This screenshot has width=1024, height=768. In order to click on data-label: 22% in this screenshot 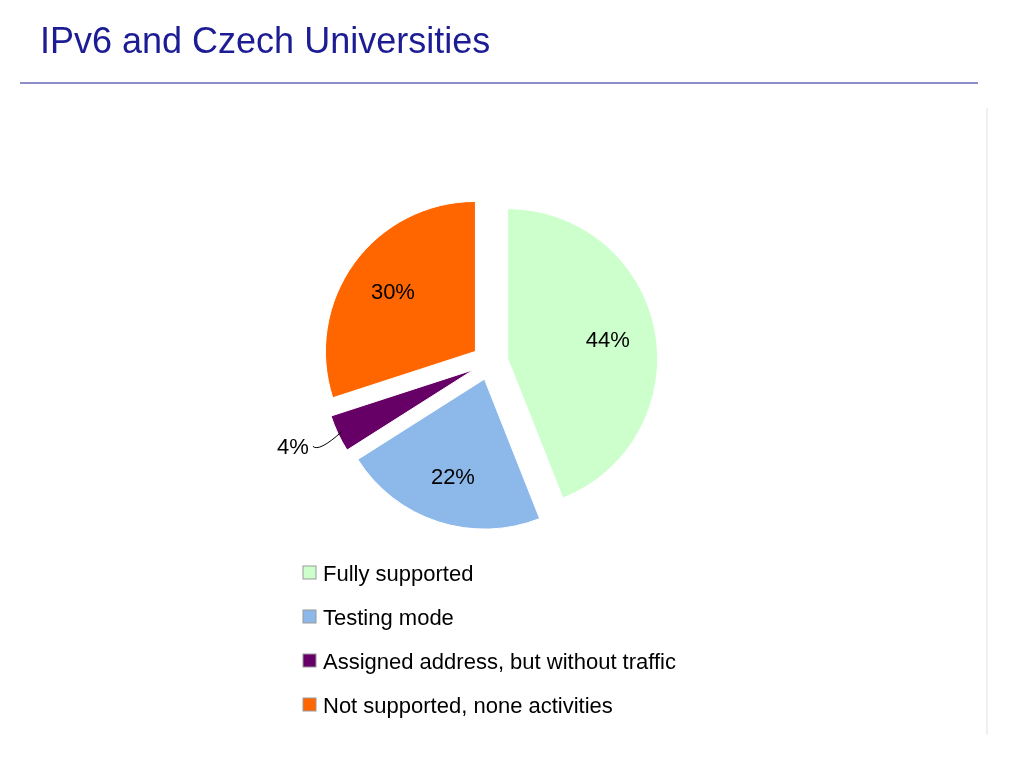, I will do `click(452, 476)`.